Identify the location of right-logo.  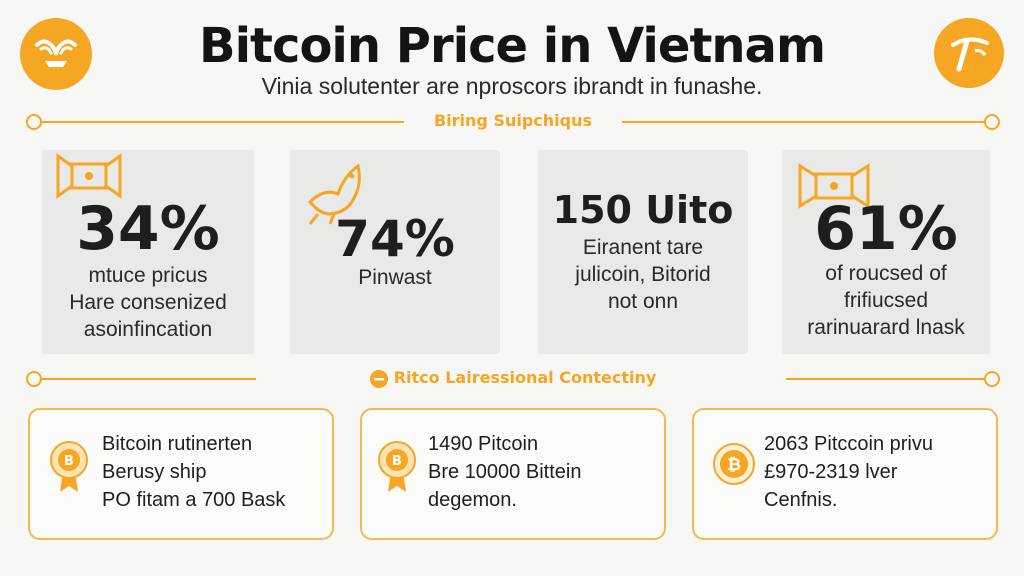
(969, 53).